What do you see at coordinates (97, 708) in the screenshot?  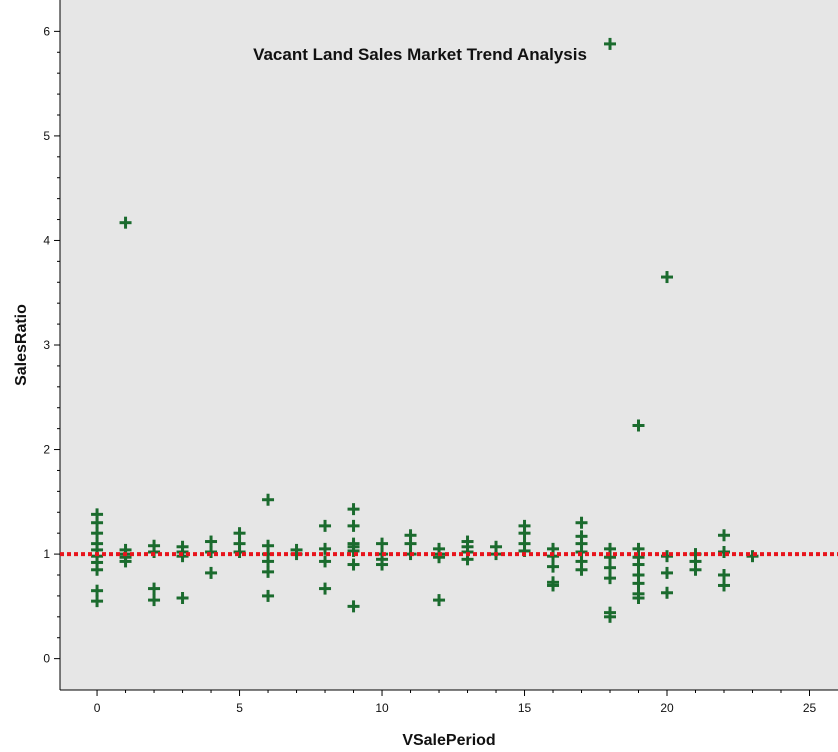 I see `x-tick-label: 0` at bounding box center [97, 708].